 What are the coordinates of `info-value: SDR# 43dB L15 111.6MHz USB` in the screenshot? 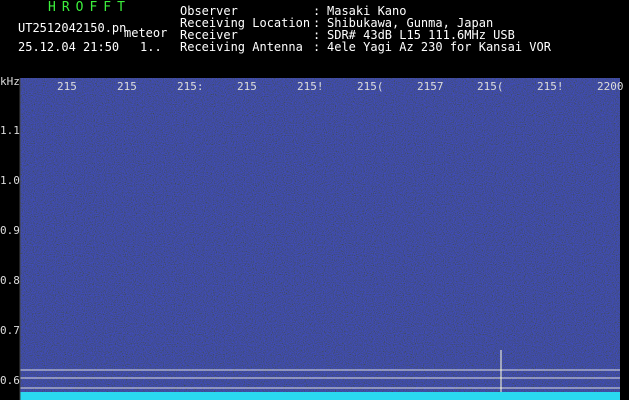 It's located at (421, 35).